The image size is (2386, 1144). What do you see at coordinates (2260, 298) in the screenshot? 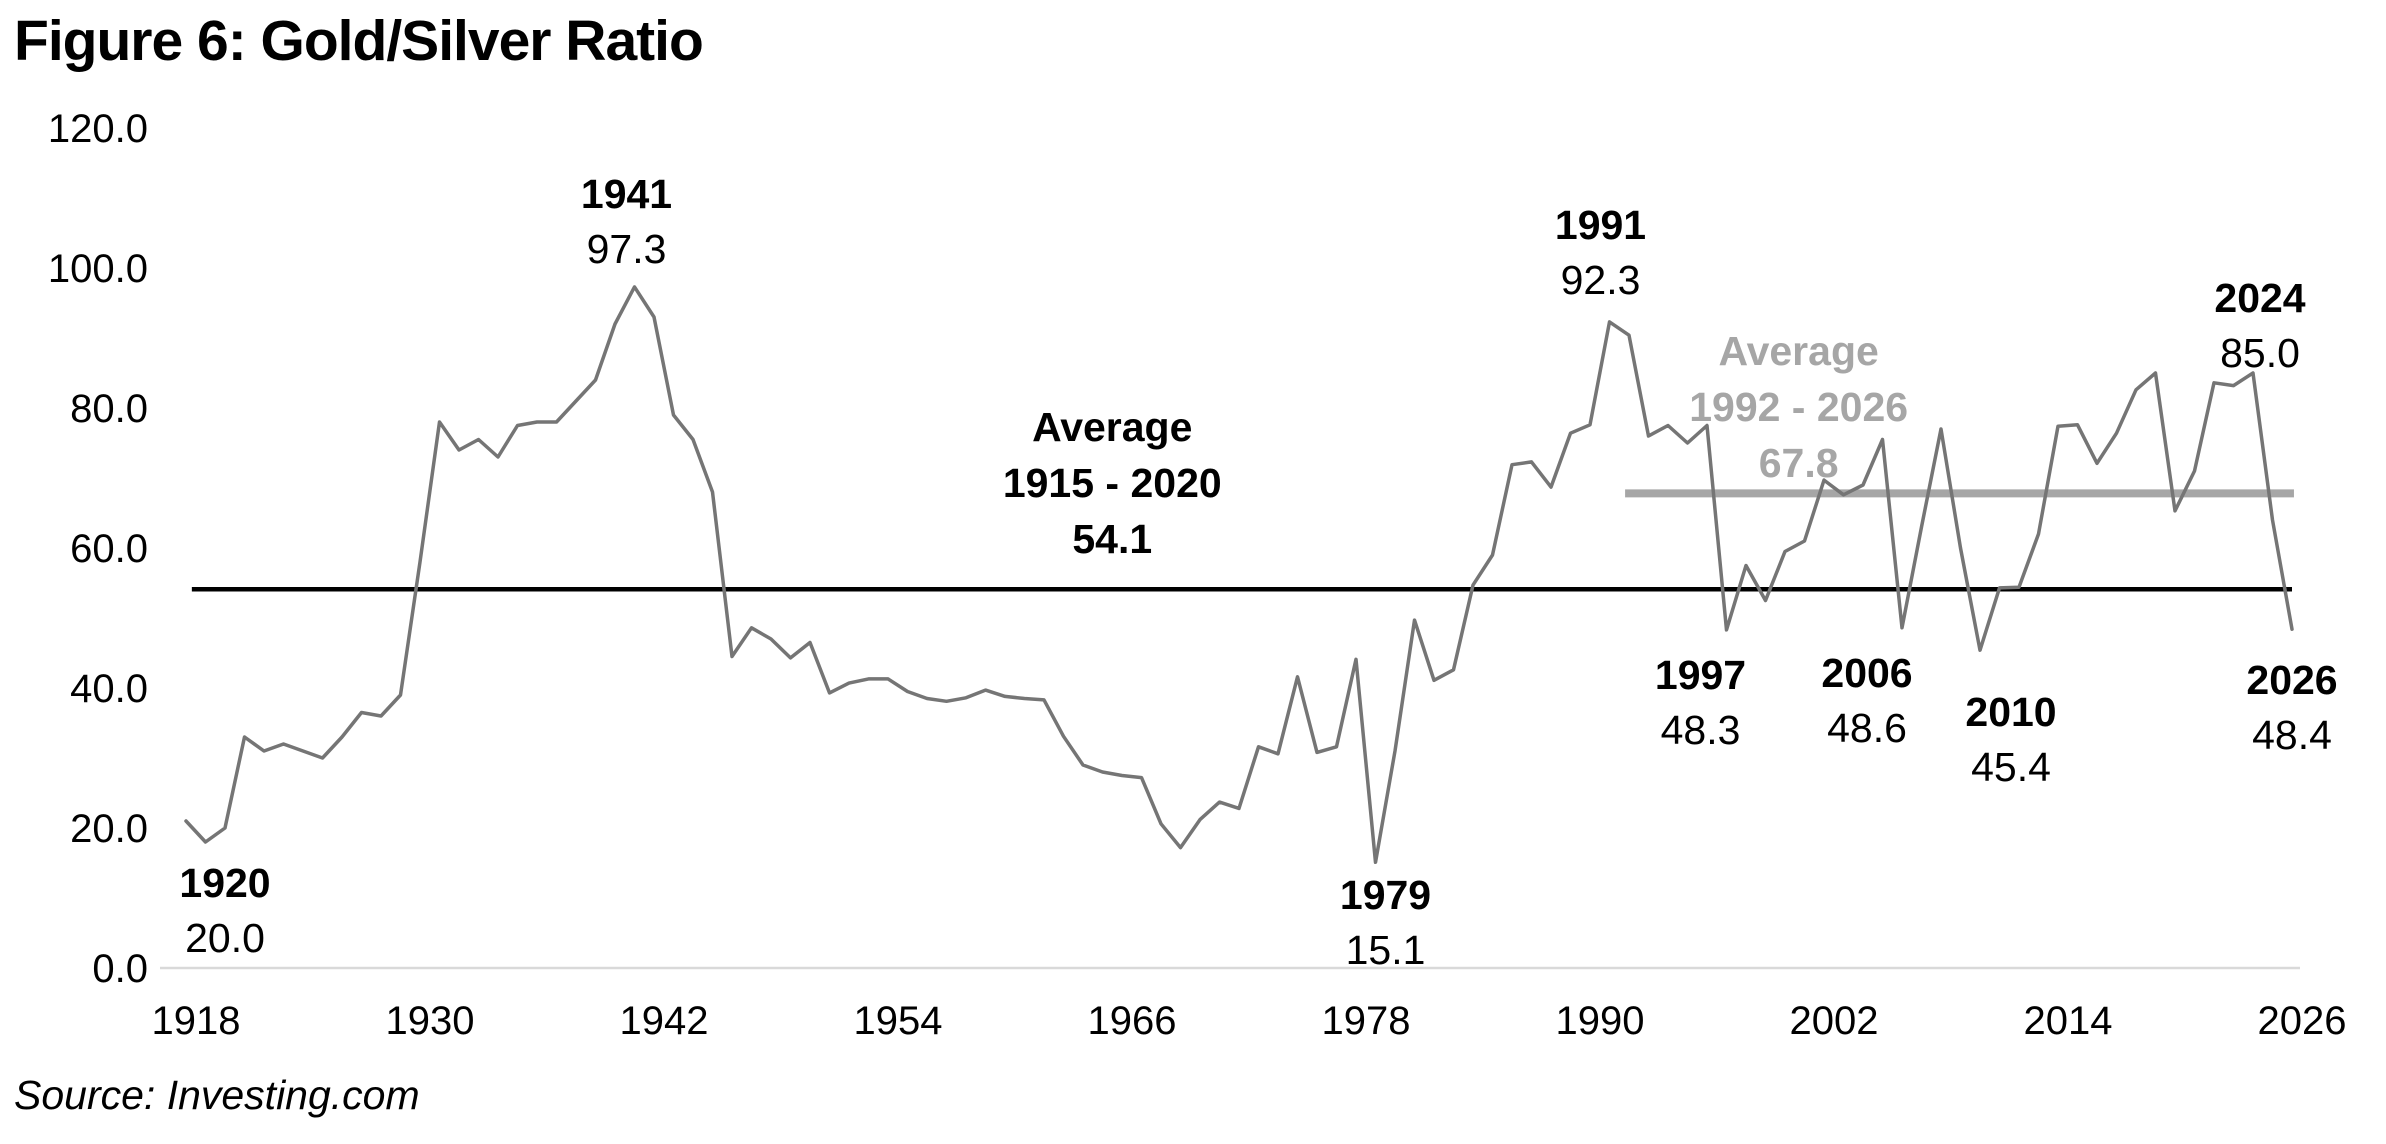
I see `annotation-year: 2024` at bounding box center [2260, 298].